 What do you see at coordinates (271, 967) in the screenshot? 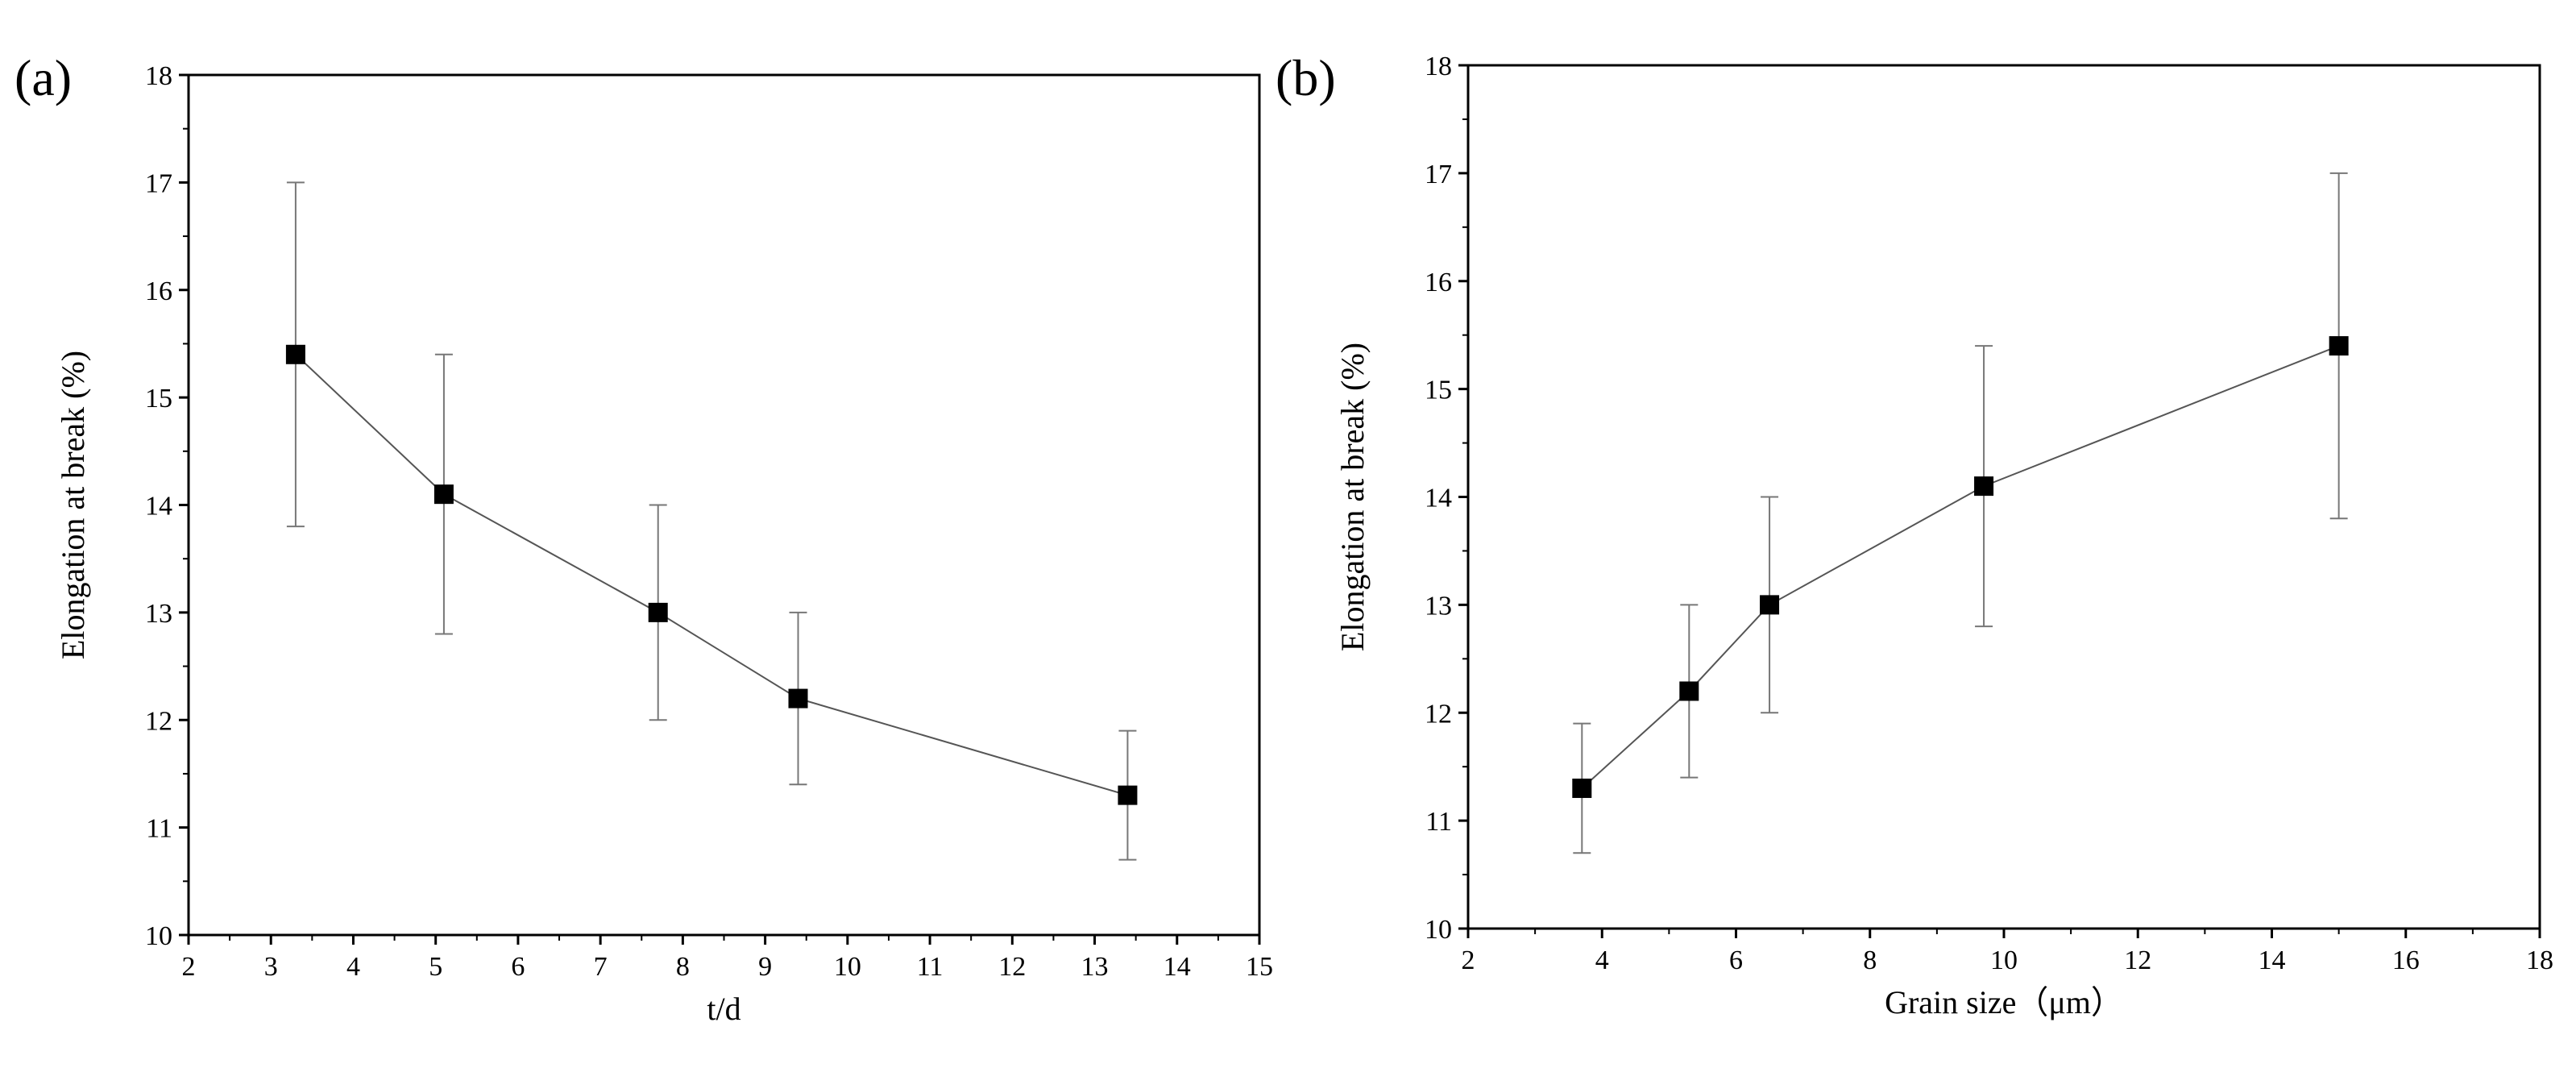
I see `x-tick-label: 3` at bounding box center [271, 967].